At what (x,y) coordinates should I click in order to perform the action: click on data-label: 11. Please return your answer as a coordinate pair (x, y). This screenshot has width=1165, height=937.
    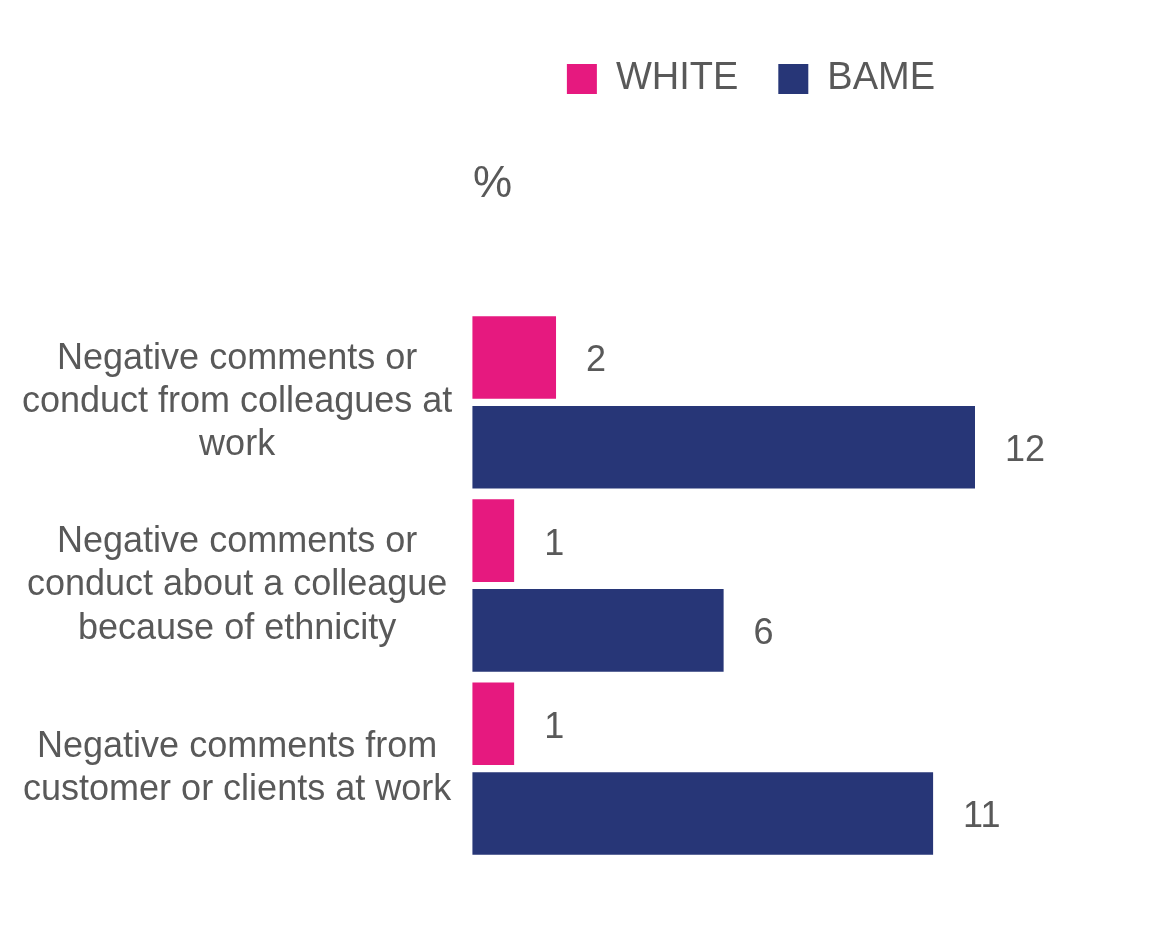
    Looking at the image, I should click on (982, 815).